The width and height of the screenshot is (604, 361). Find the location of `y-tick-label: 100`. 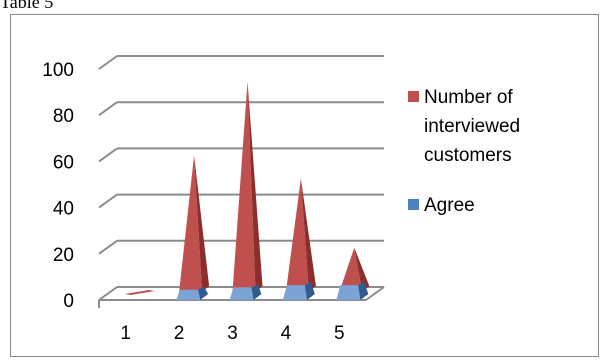

y-tick-label: 100 is located at coordinates (58, 70).